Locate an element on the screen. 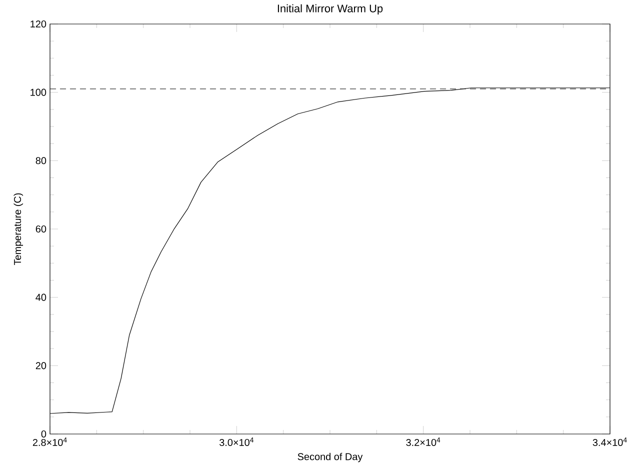  x-tick-label: 3.2×10$^{4}$ is located at coordinates (423, 442).